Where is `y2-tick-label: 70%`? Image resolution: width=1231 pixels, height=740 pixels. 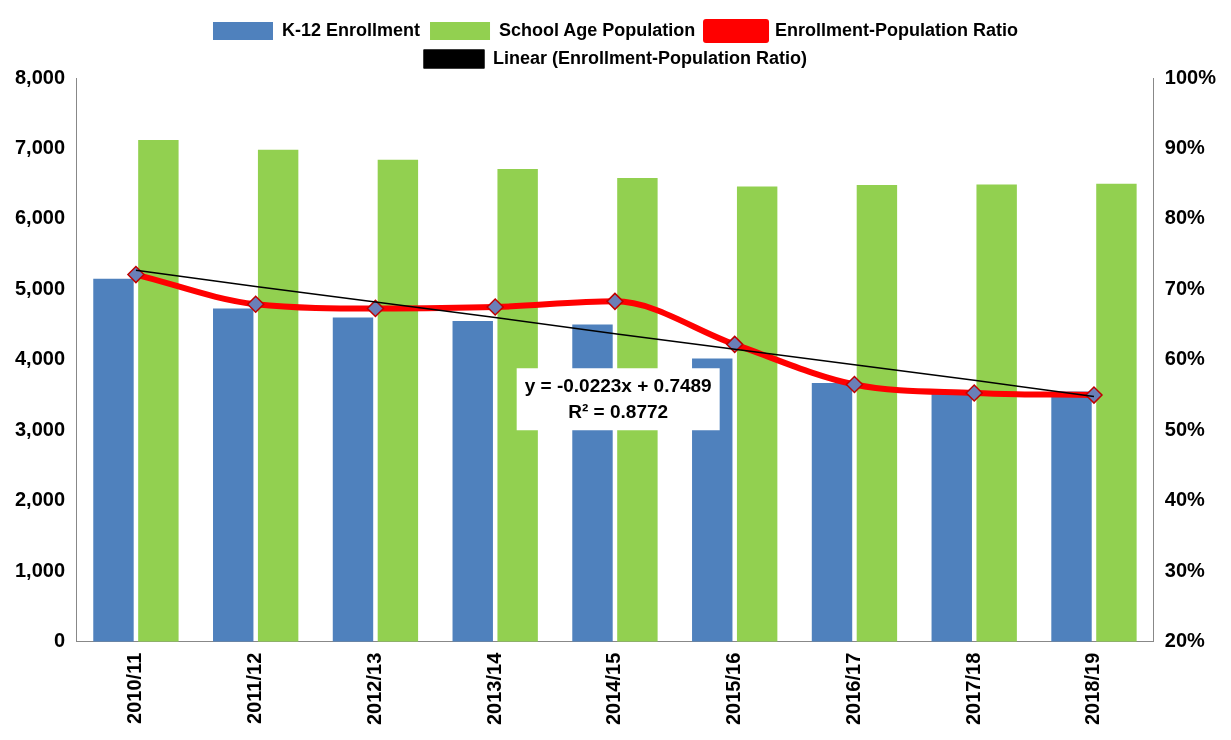 y2-tick-label: 70% is located at coordinates (1185, 287).